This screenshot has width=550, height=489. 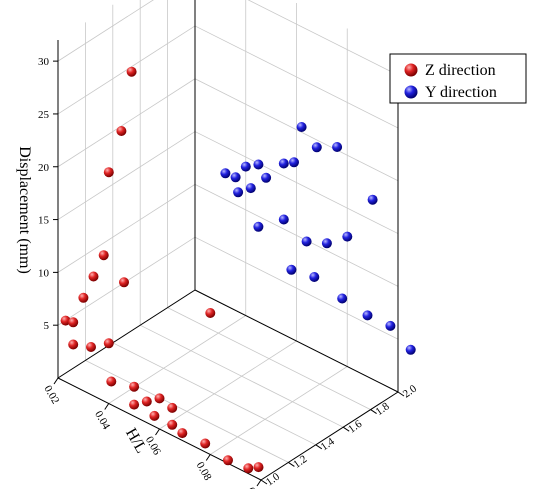 I want to click on z-tick-label: 5, so click(x=47, y=326).